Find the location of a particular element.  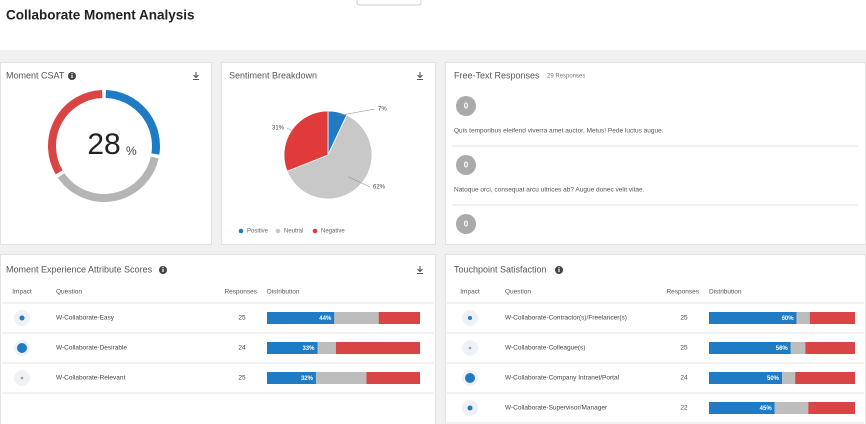

responses: 22 is located at coordinates (684, 408).